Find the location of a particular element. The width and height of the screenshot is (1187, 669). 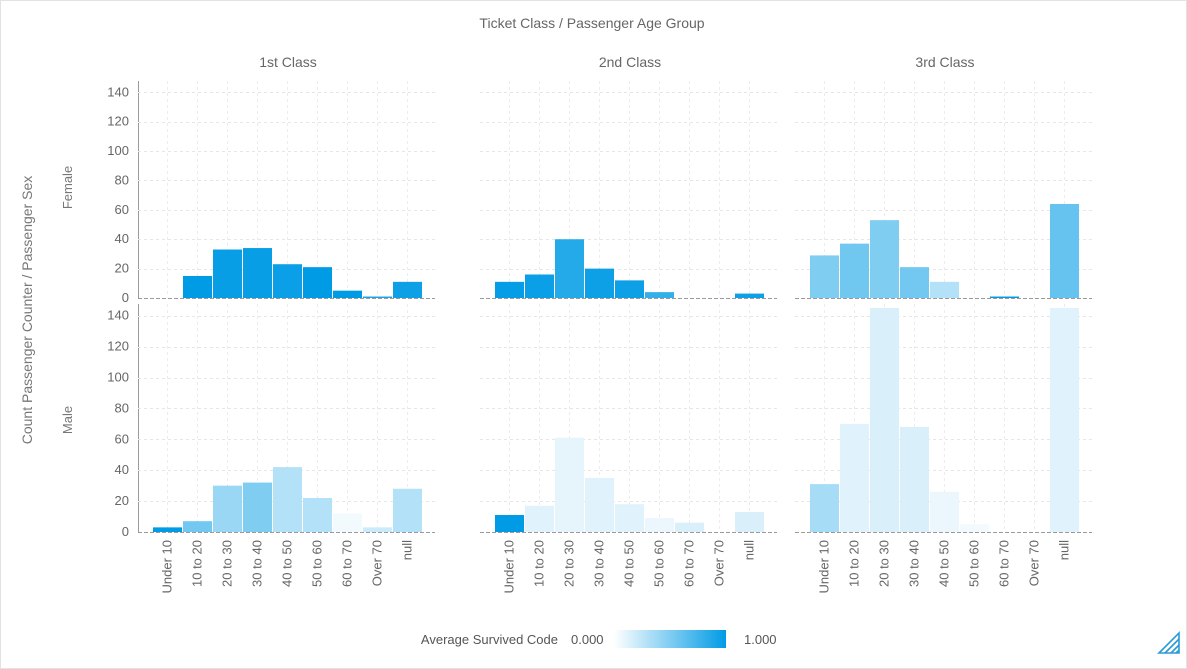

row-facet-label: Male is located at coordinates (67, 420).